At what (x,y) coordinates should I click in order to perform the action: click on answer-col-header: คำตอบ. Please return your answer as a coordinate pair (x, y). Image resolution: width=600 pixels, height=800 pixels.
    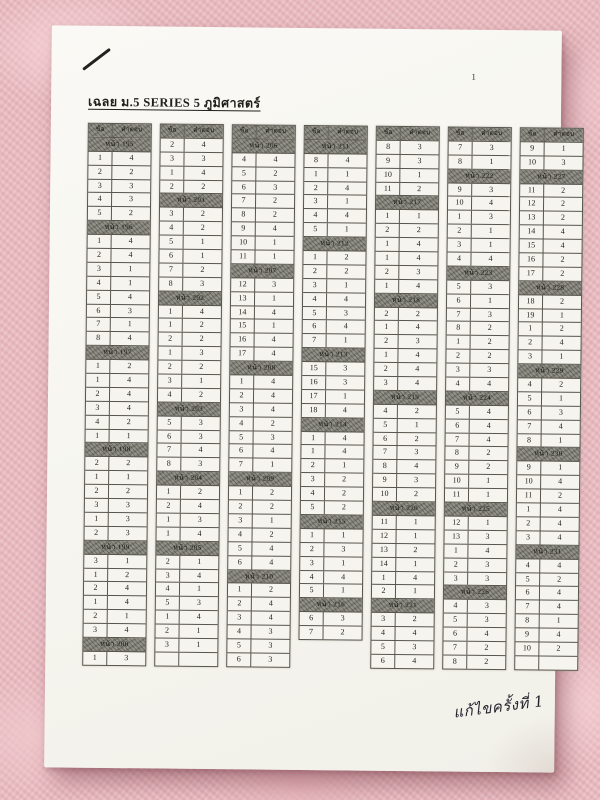
    Looking at the image, I should click on (131, 130).